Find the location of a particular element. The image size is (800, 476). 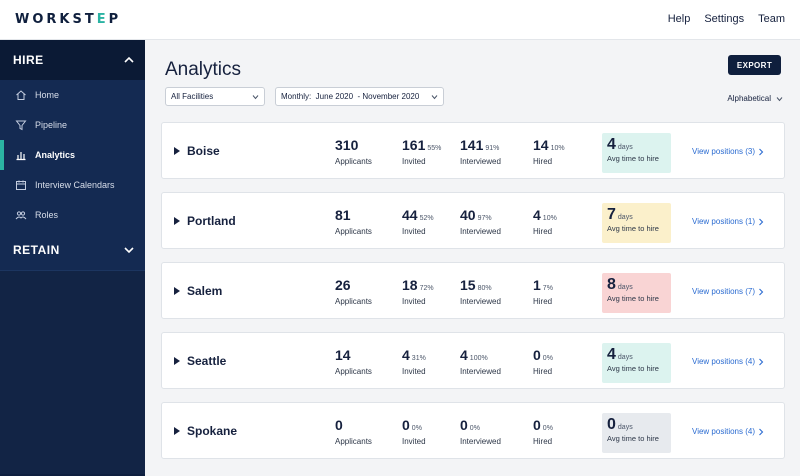

chevron-up-icon is located at coordinates (129, 59).